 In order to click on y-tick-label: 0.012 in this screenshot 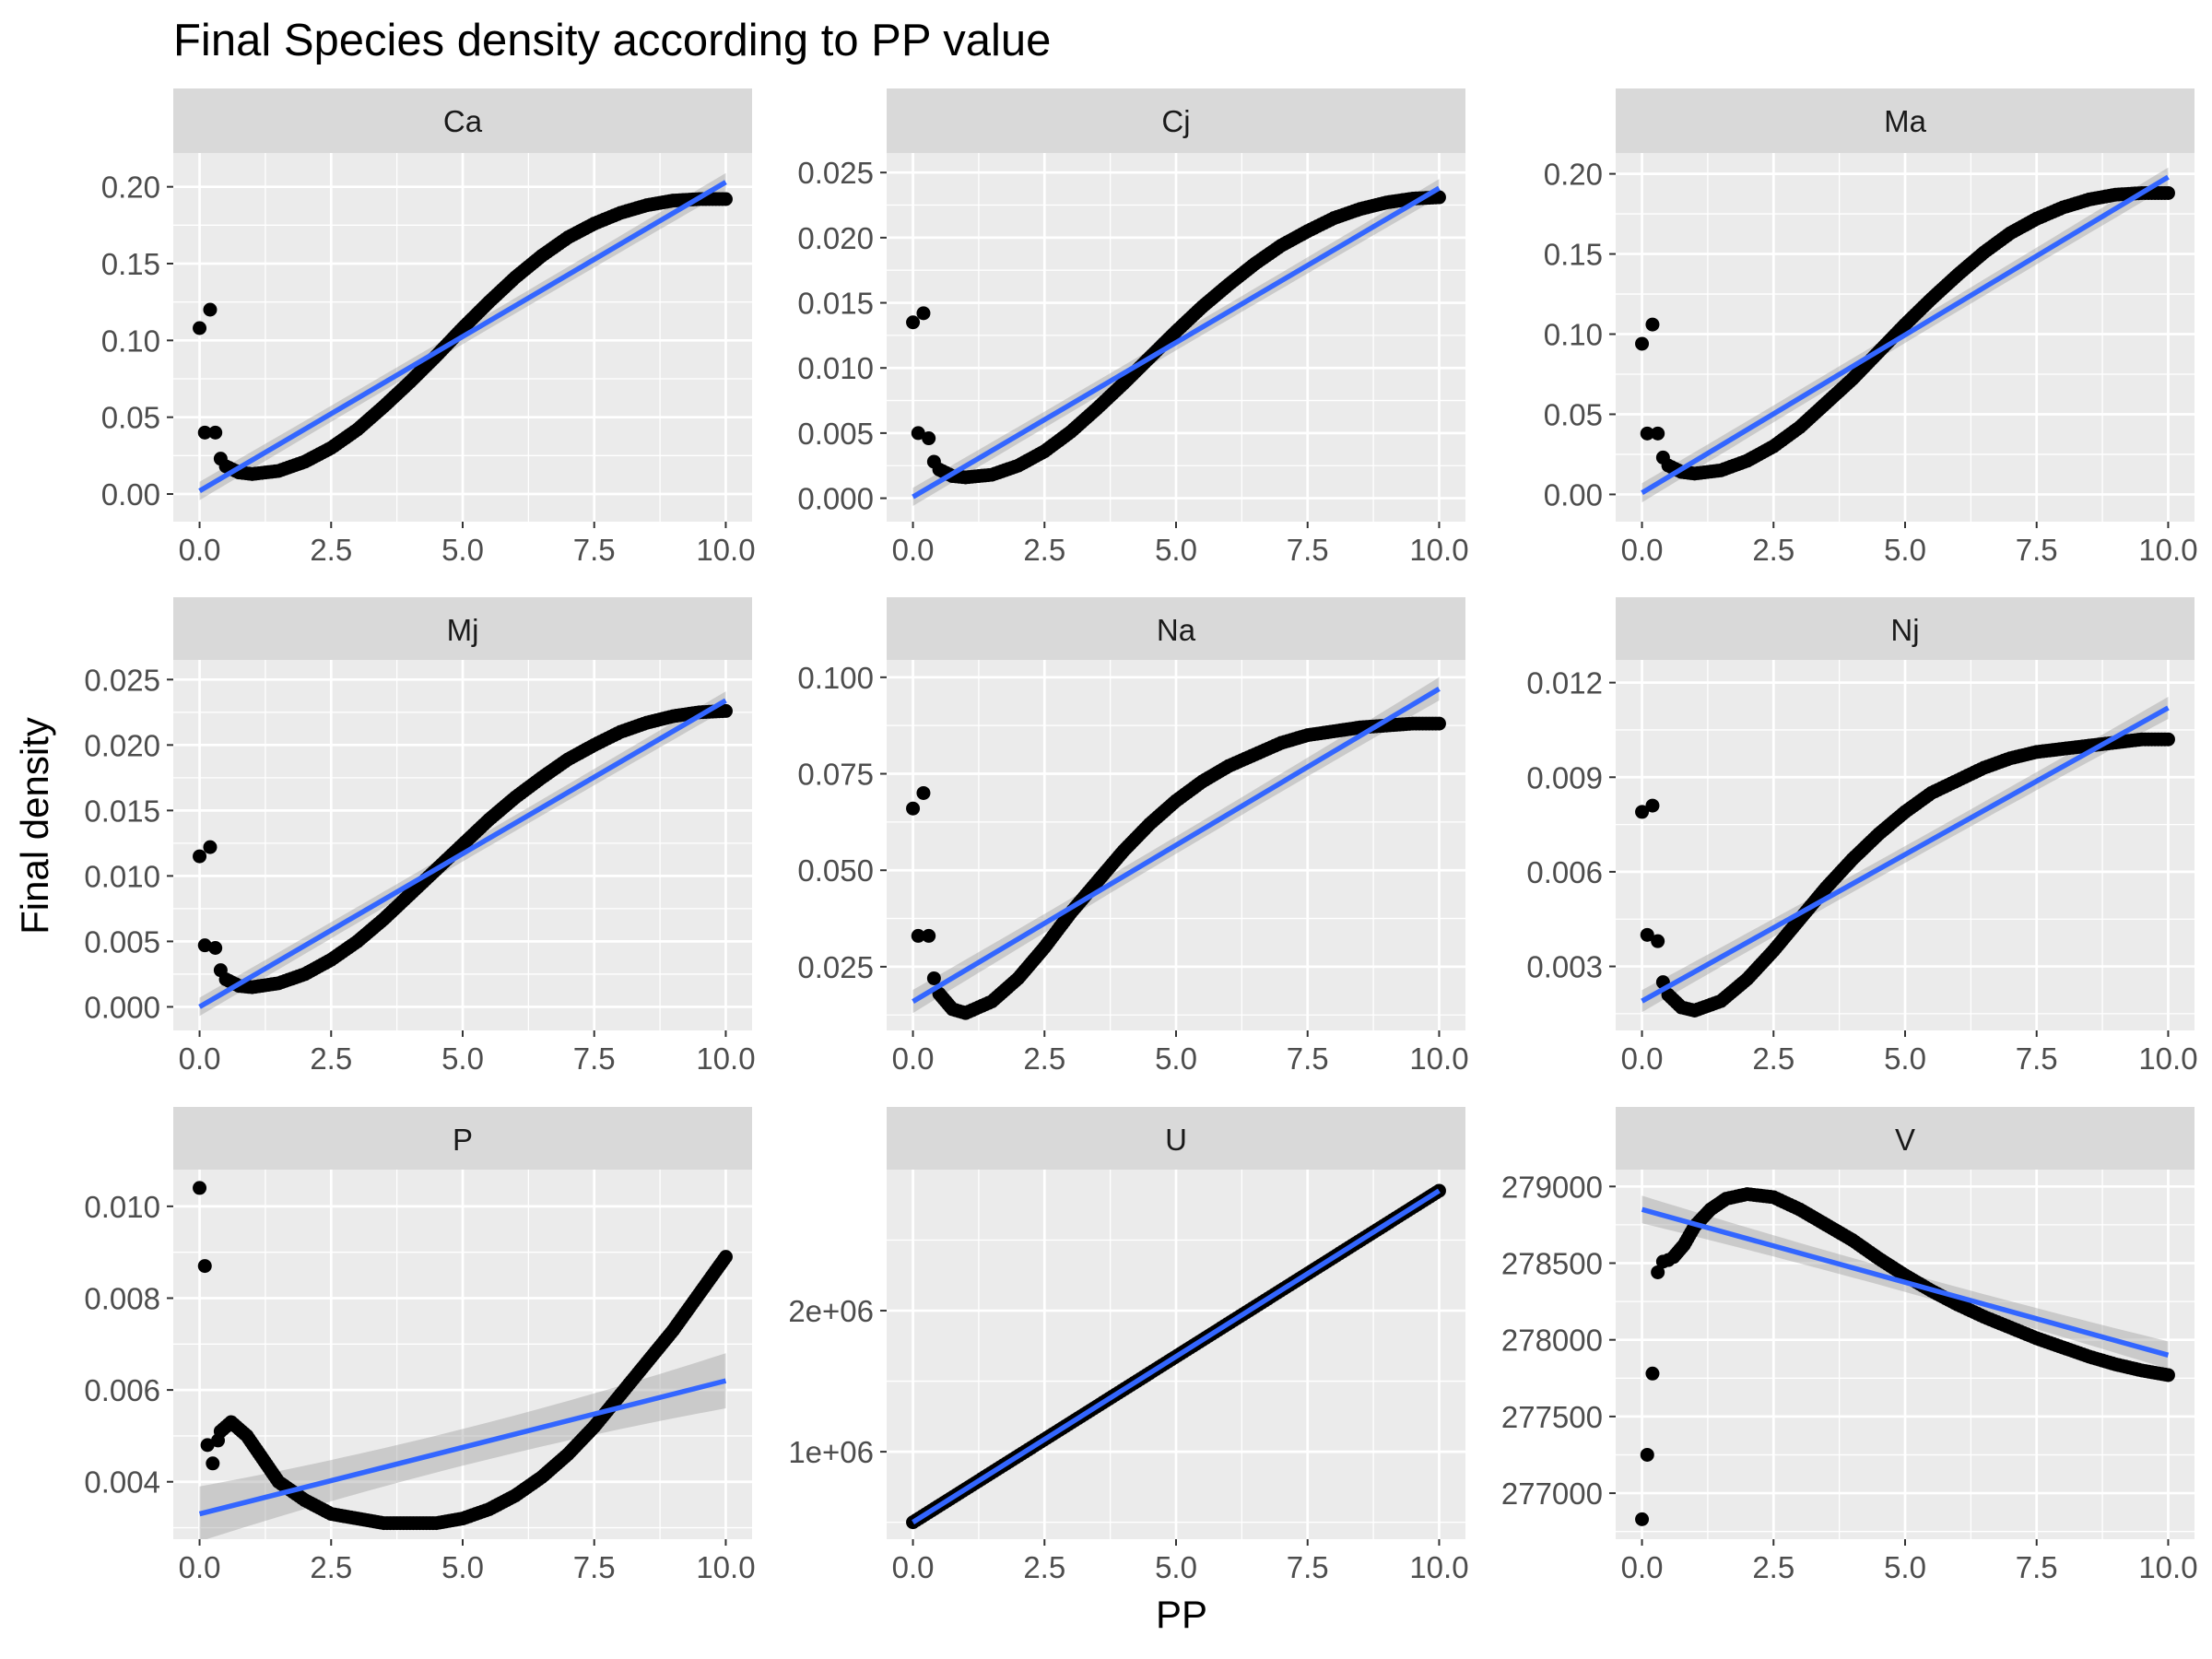, I will do `click(1564, 683)`.